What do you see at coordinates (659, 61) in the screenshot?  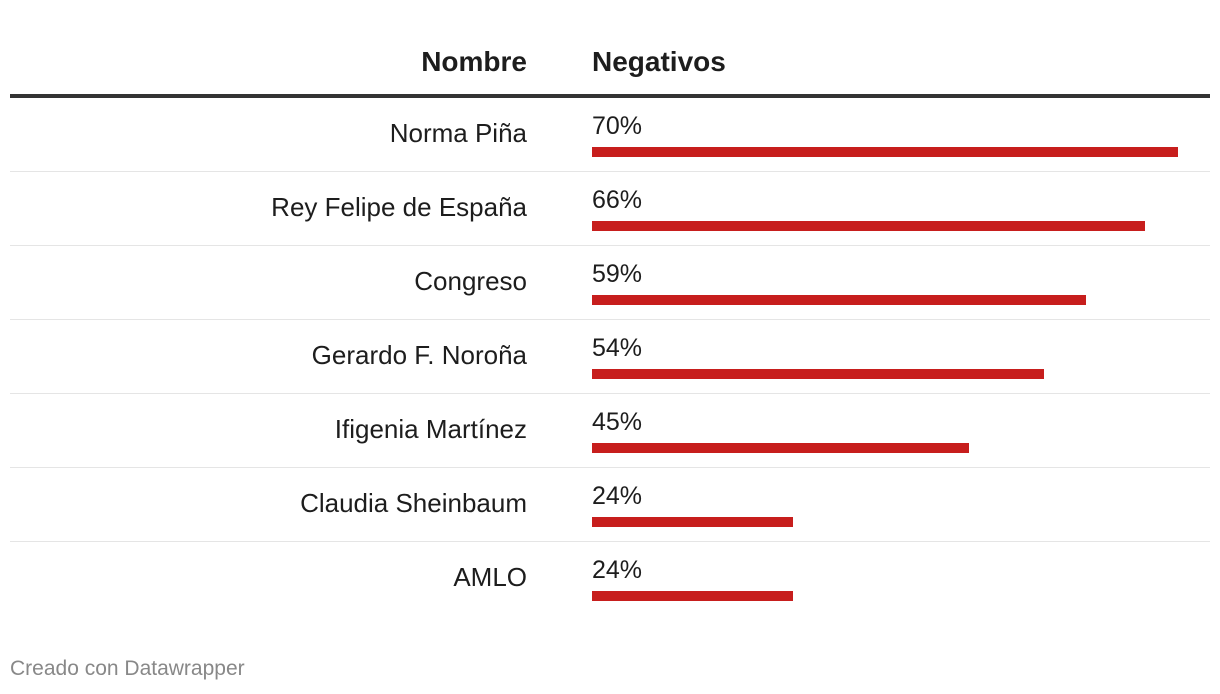 I see `column-header-negativos: Negativos` at bounding box center [659, 61].